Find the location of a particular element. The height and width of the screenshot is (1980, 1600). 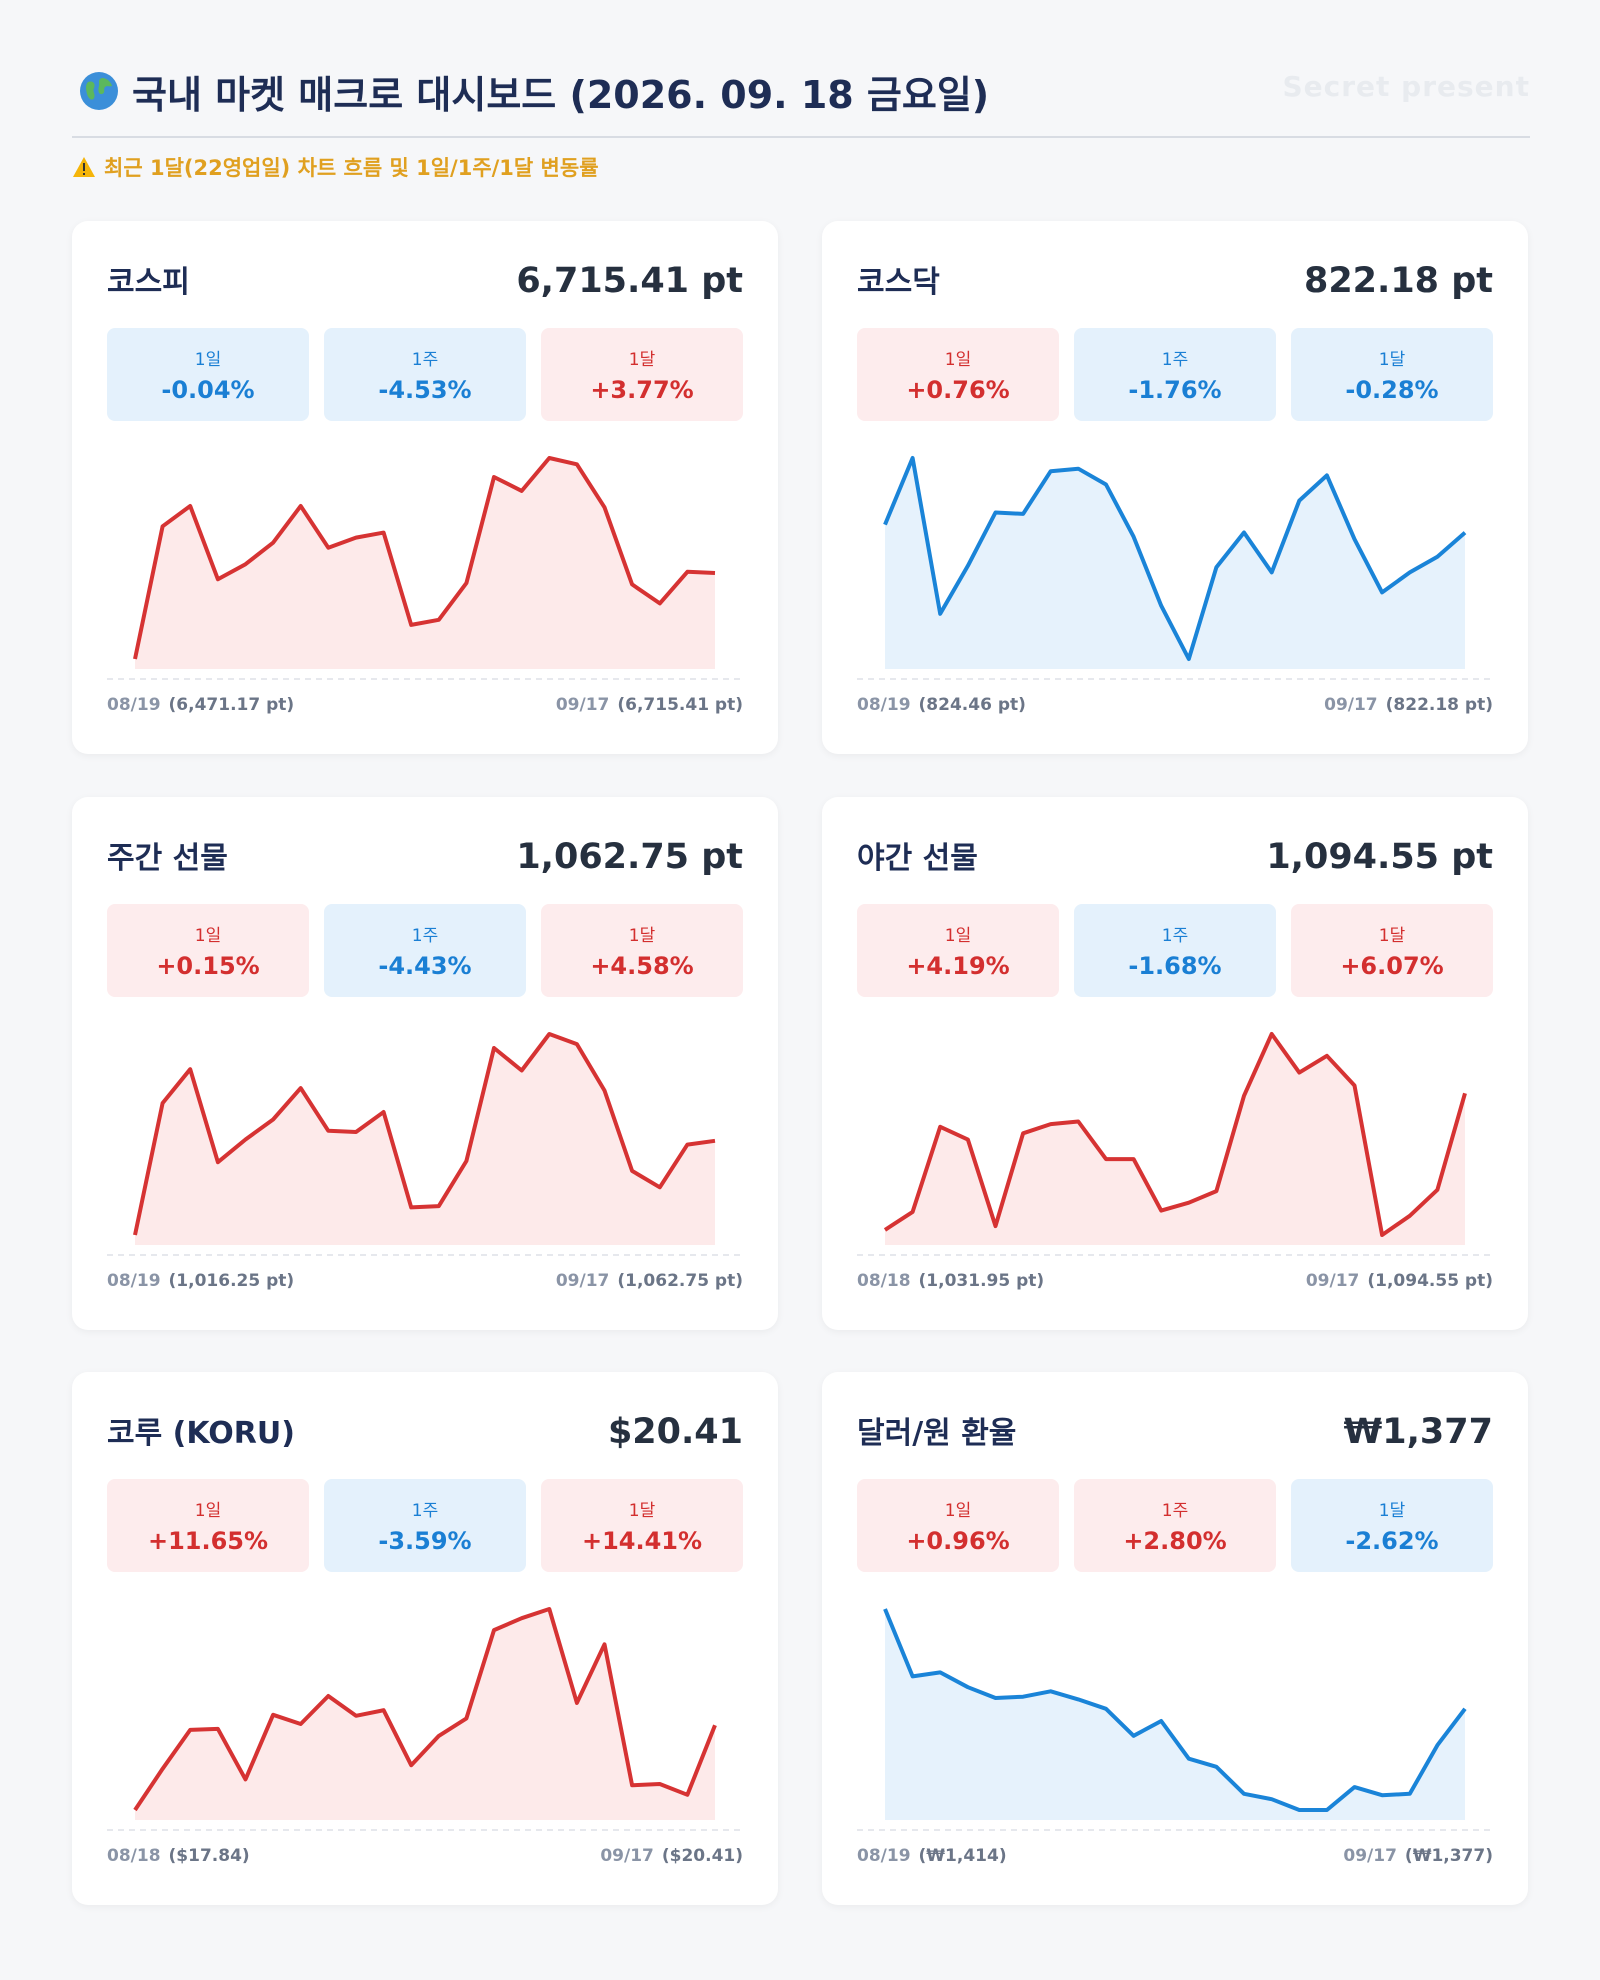

change-value: -0.04% is located at coordinates (208, 390).